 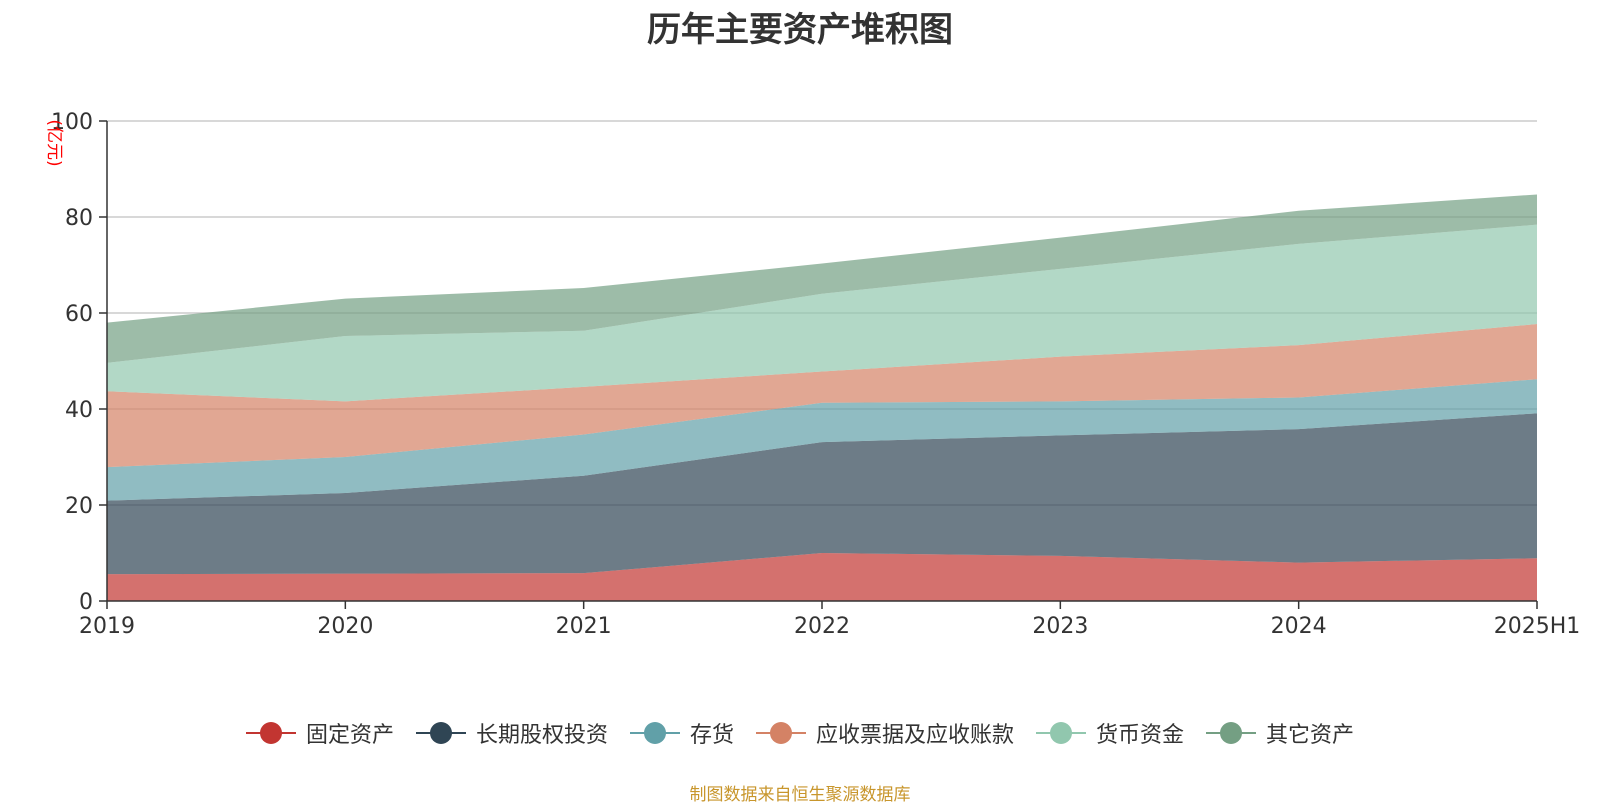 I want to click on legend-label: 货币资金, so click(x=1140, y=735).